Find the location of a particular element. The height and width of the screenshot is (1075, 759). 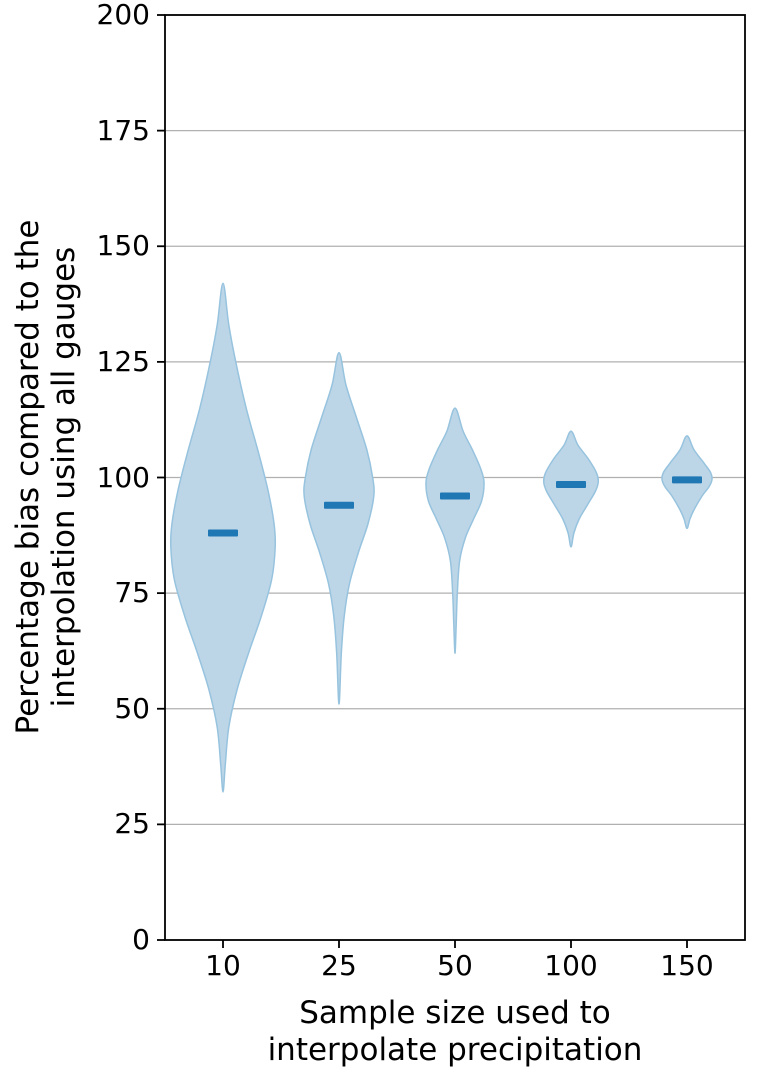

x-tick-label: 100 is located at coordinates (571, 965).